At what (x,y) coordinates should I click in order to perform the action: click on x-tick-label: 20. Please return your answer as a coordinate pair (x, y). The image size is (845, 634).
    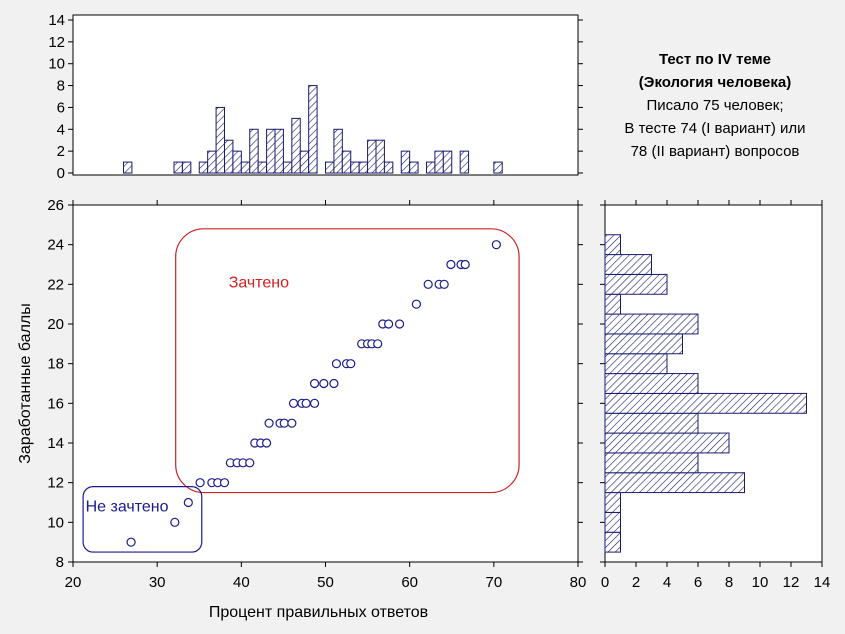
    Looking at the image, I should click on (73, 582).